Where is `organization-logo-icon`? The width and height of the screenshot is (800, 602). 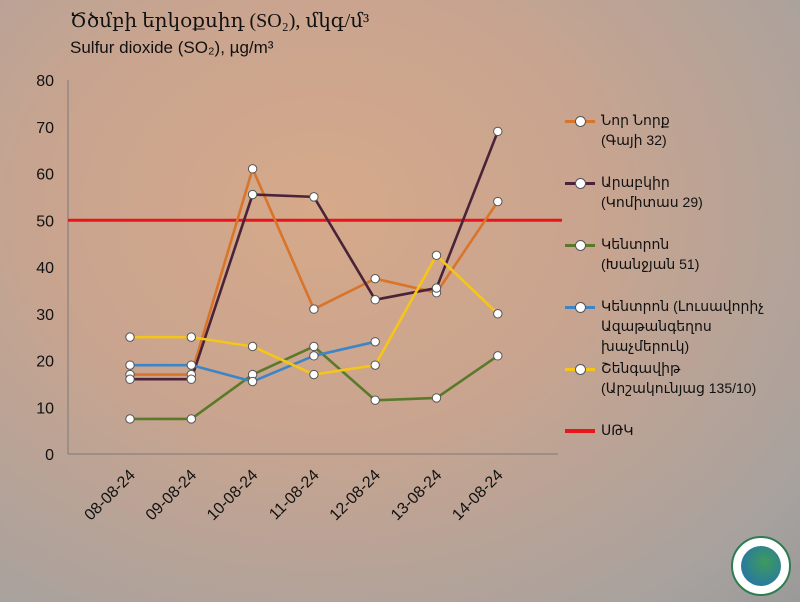 organization-logo-icon is located at coordinates (761, 566).